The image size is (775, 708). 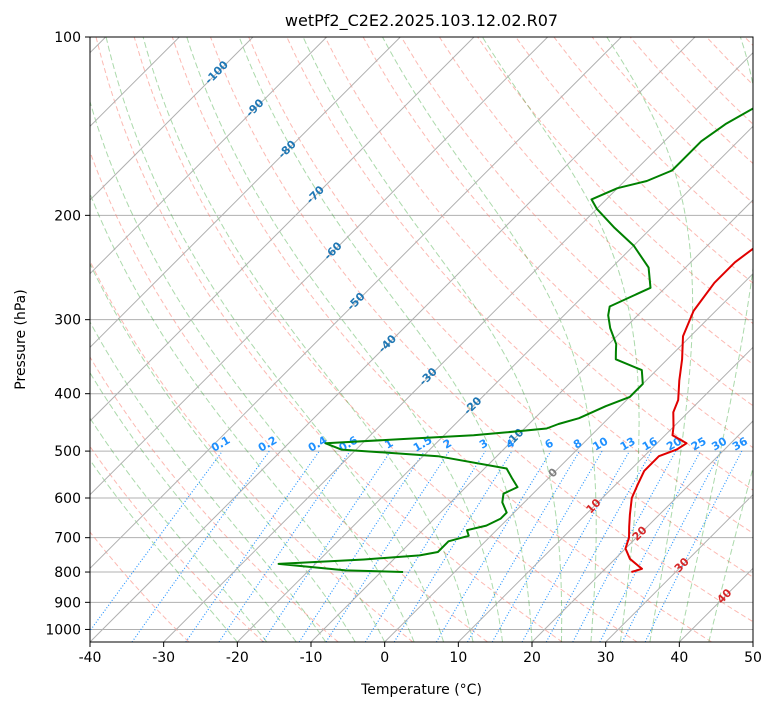 What do you see at coordinates (387, 343) in the screenshot?
I see `isotherm-label: -40` at bounding box center [387, 343].